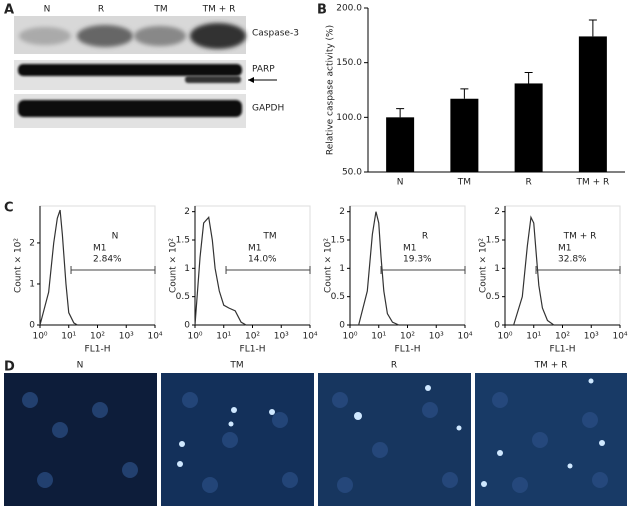  I want to click on x-tick-label: R, so click(528, 183).